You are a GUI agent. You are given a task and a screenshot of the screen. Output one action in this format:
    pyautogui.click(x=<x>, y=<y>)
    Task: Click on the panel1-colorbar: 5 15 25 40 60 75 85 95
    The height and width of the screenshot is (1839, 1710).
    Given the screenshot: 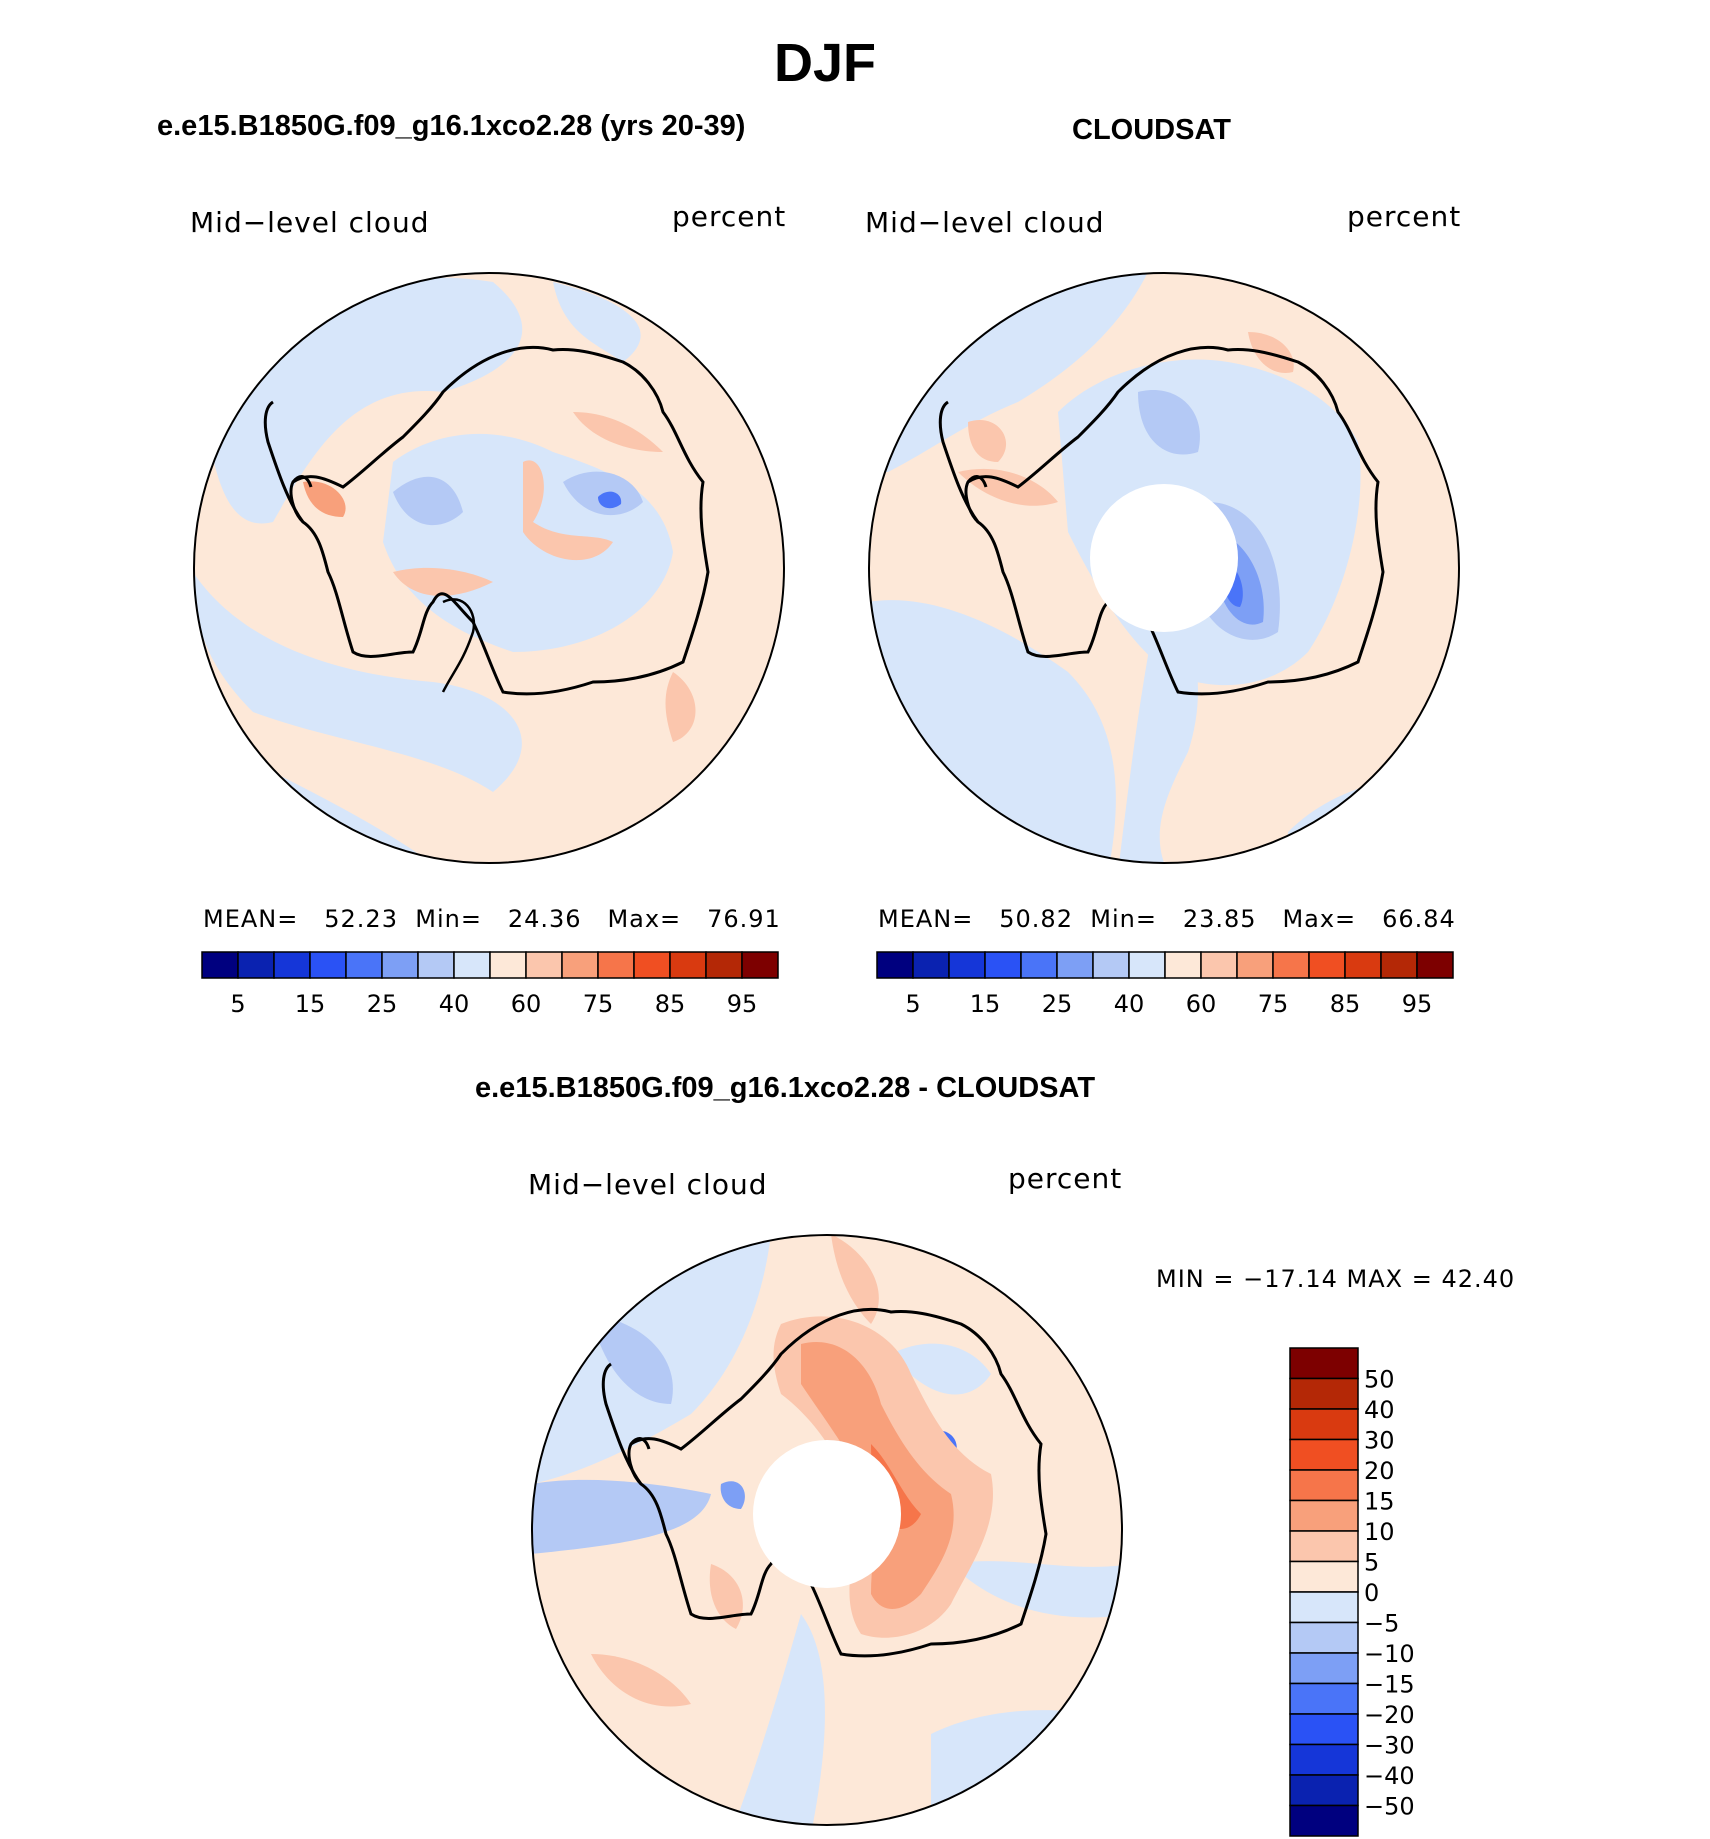 What is the action you would take?
    pyautogui.click(x=490, y=984)
    